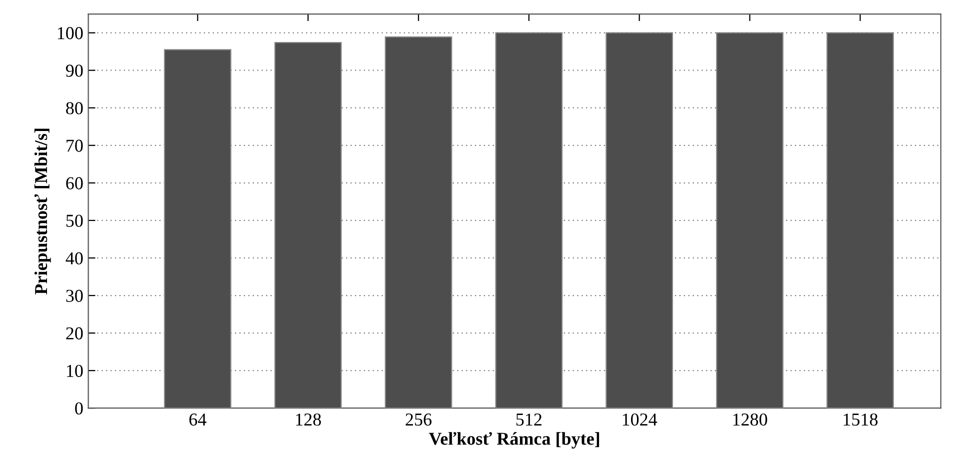 The height and width of the screenshot is (468, 960). Describe the element at coordinates (419, 420) in the screenshot. I see `x-tick-label: 256` at that location.